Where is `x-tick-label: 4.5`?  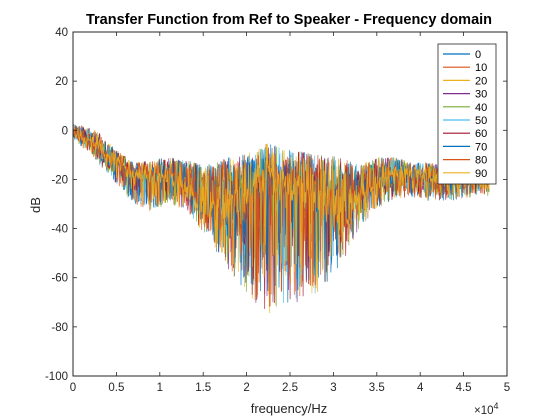 x-tick-label: 4.5 is located at coordinates (464, 388).